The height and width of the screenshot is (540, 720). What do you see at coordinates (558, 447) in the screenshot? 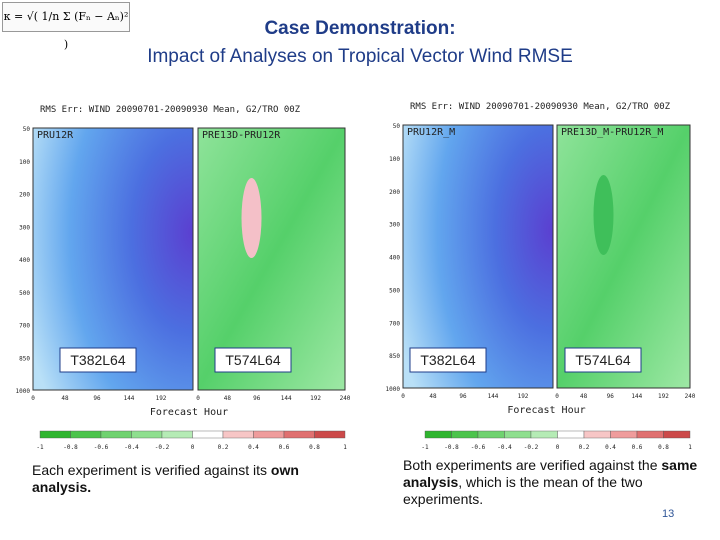
I see `colorbar-tick: 0` at bounding box center [558, 447].